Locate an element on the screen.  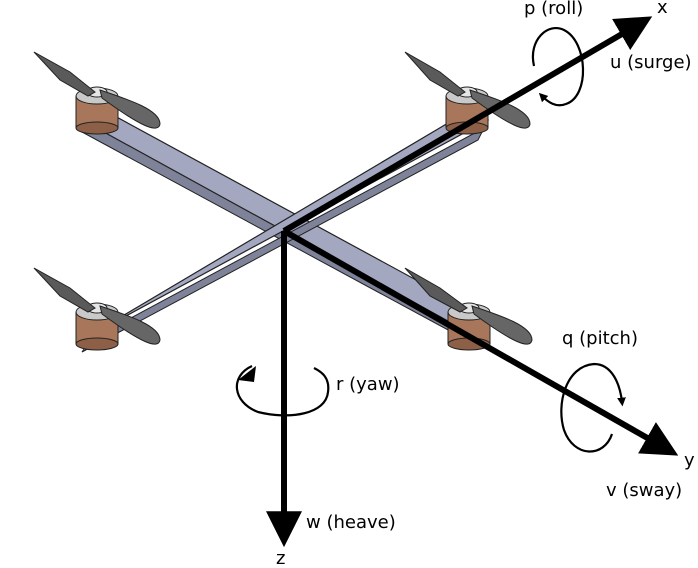
sway-label: v (sway) is located at coordinates (644, 490).